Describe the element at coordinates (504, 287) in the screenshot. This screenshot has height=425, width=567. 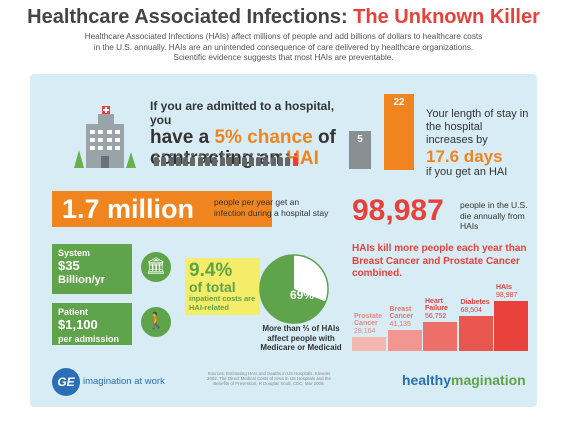
I see `kill-bar-category: HAIs` at that location.